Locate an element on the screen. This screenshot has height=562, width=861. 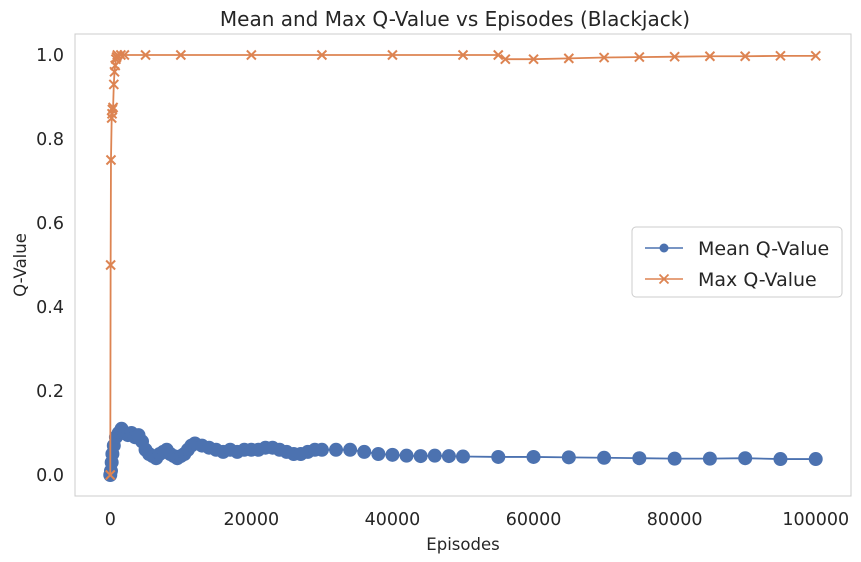
legend-marker-mean is located at coordinates (664, 248).